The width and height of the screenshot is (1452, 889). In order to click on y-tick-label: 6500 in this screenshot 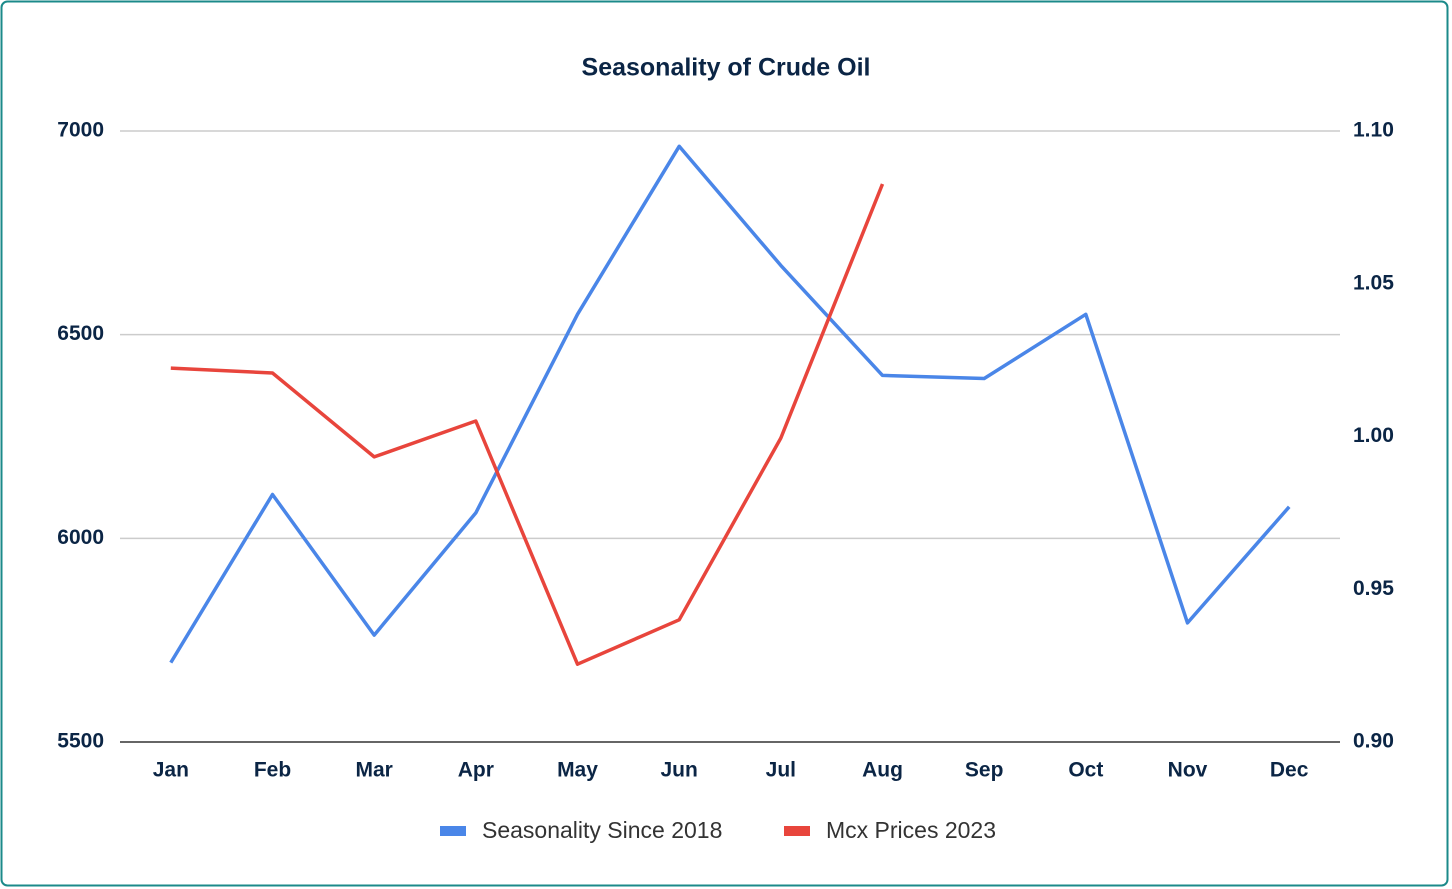, I will do `click(80, 333)`.